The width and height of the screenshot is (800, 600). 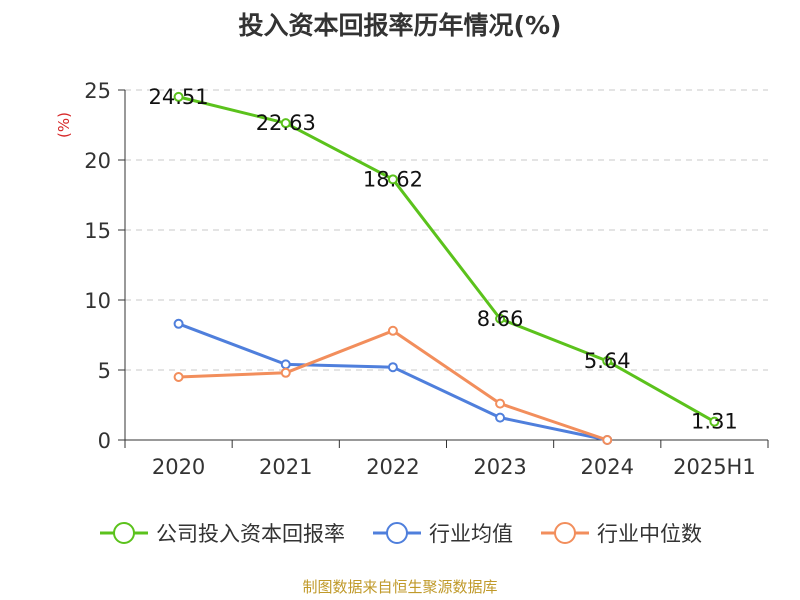 What do you see at coordinates (97, 161) in the screenshot?
I see `y-tick-label: 20` at bounding box center [97, 161].